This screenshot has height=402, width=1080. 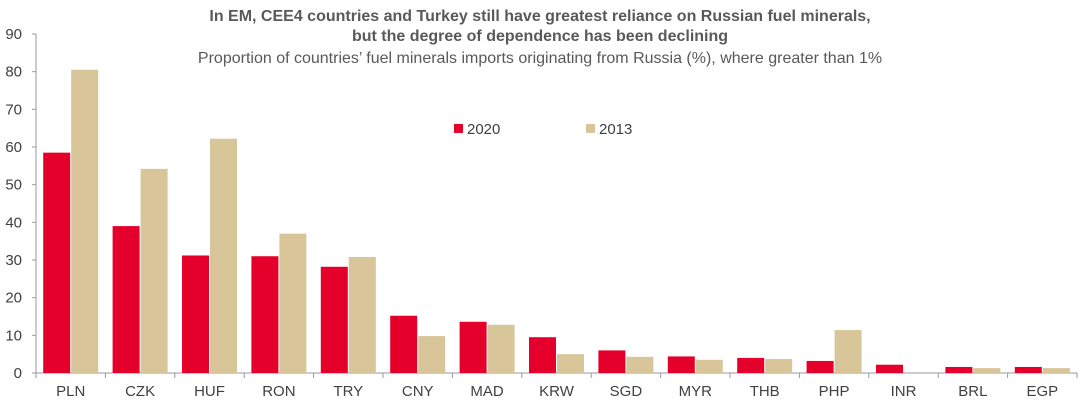 I want to click on x-tick-label: THB, so click(x=765, y=391).